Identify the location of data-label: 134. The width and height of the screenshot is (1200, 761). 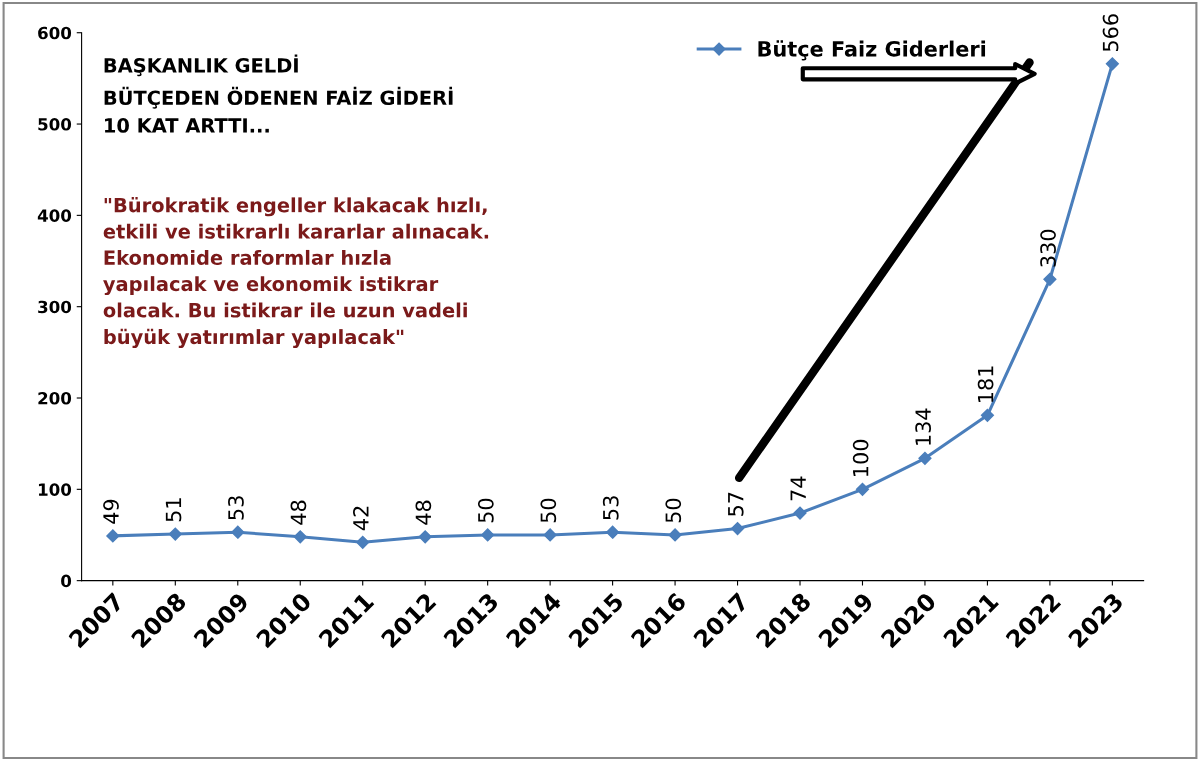
(923, 426).